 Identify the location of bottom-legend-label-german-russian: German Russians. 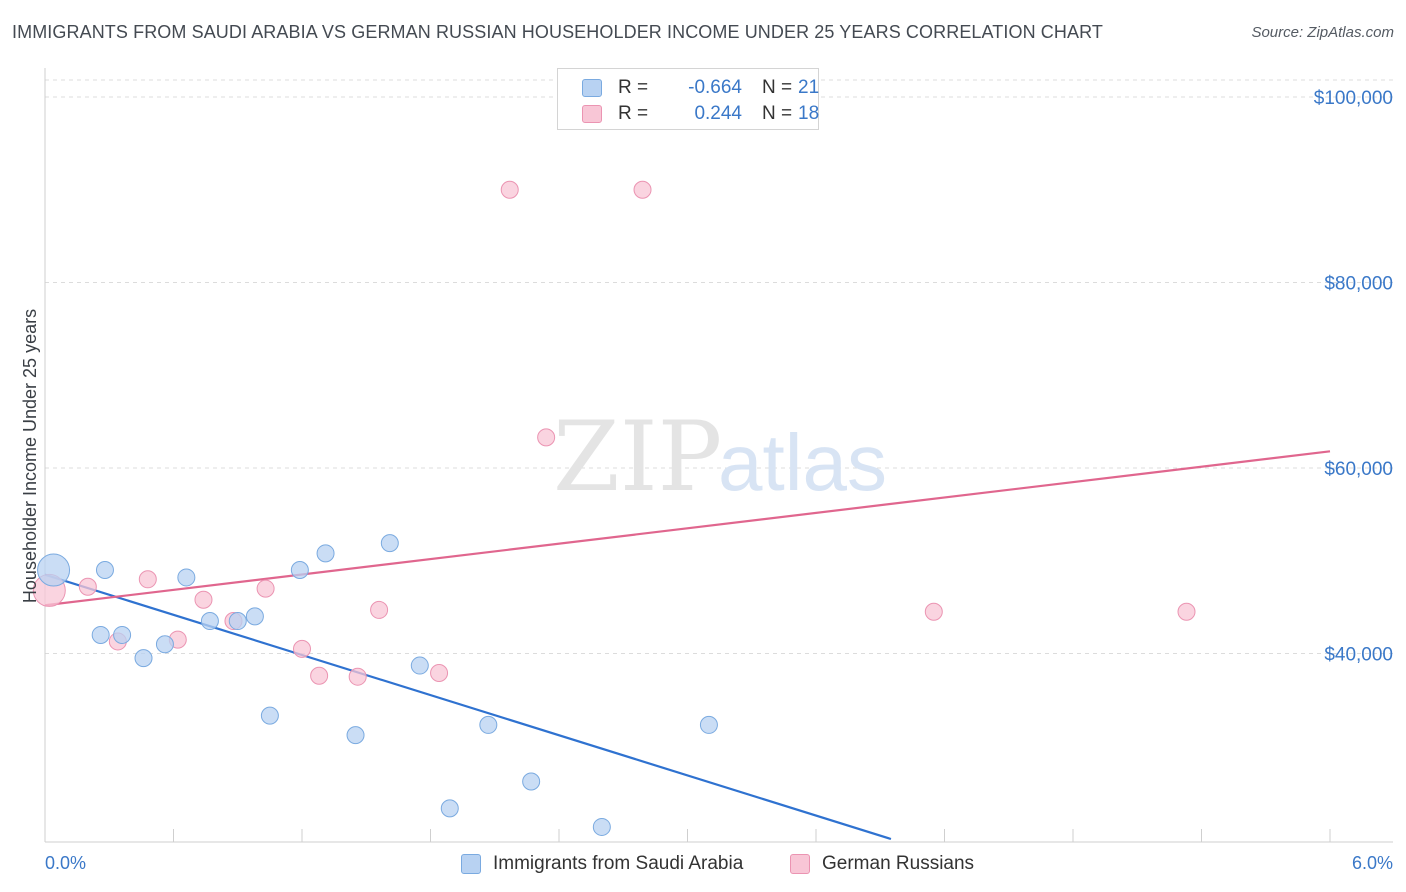
(898, 863).